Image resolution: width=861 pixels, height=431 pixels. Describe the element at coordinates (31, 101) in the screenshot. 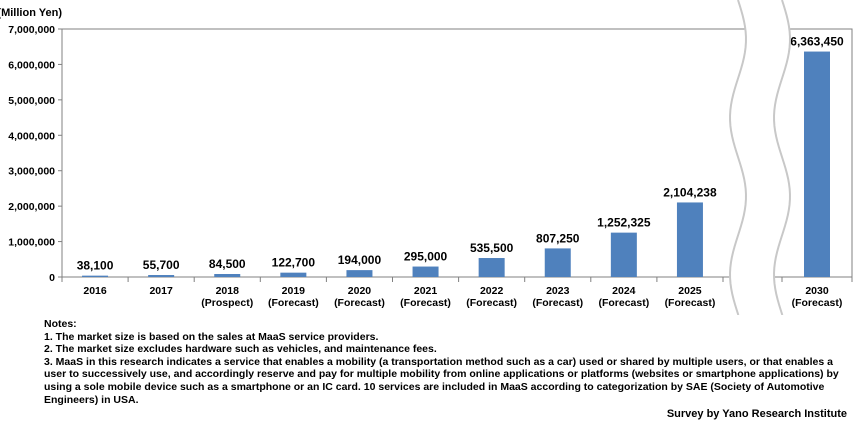

I see `y-tick-label: 5,000,000` at that location.